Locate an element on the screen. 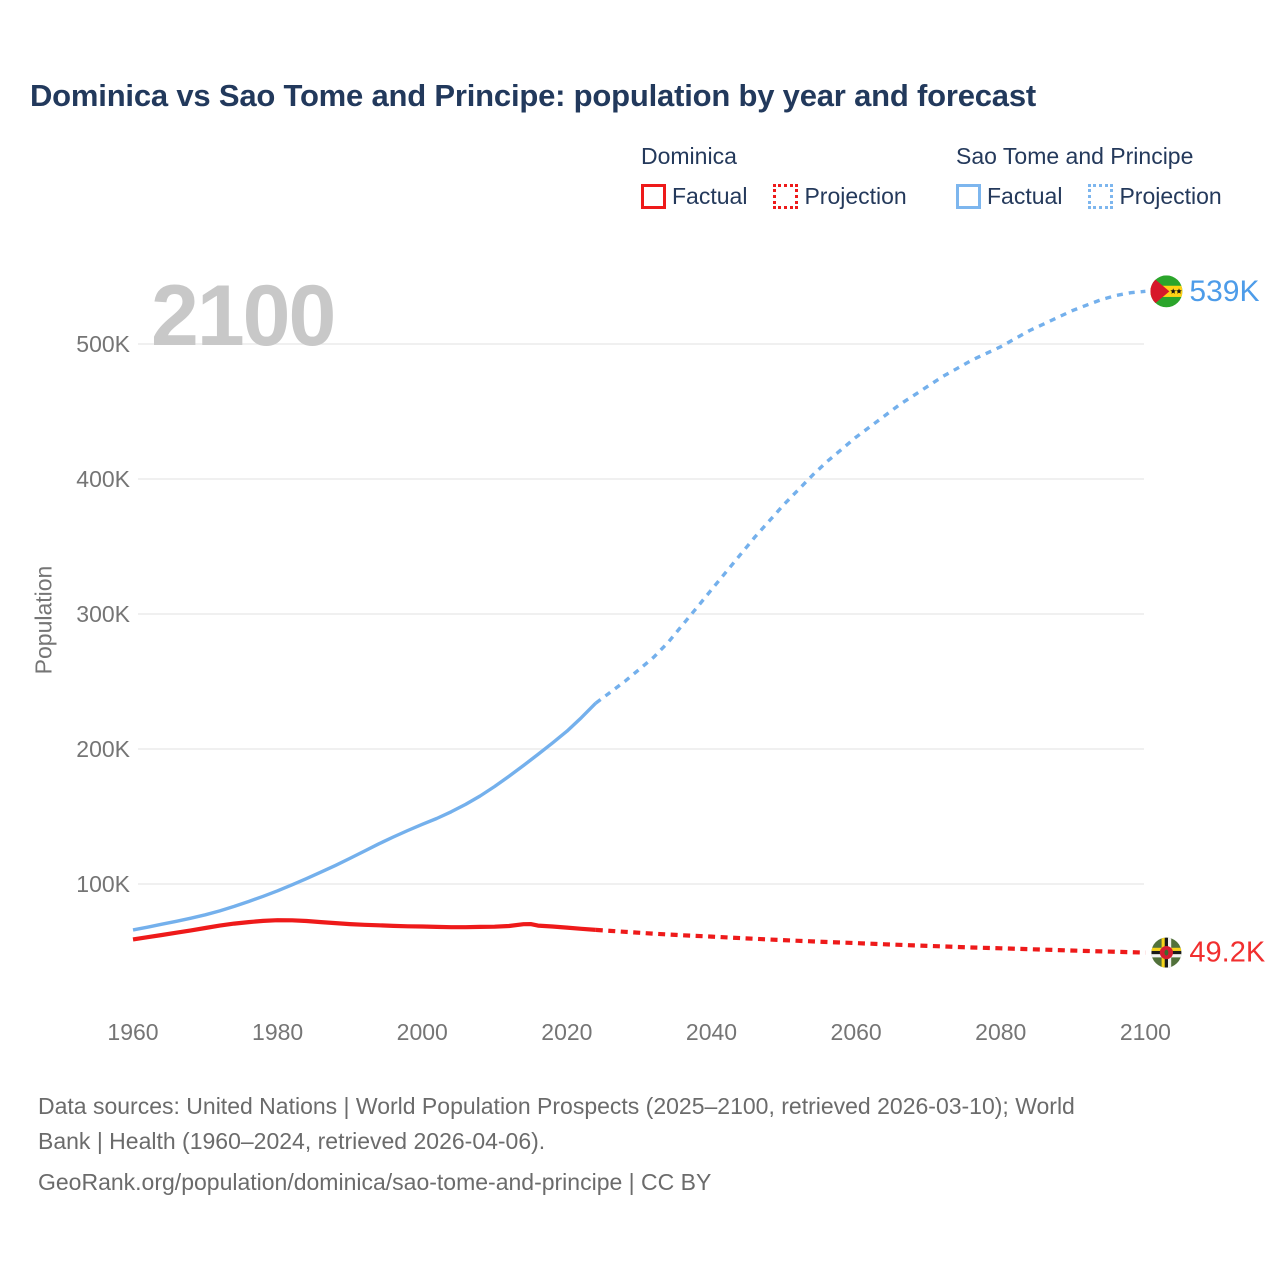 Image resolution: width=1280 pixels, height=1280 pixels. legend-item-sao-tome-projection: Projection is located at coordinates (1155, 196).